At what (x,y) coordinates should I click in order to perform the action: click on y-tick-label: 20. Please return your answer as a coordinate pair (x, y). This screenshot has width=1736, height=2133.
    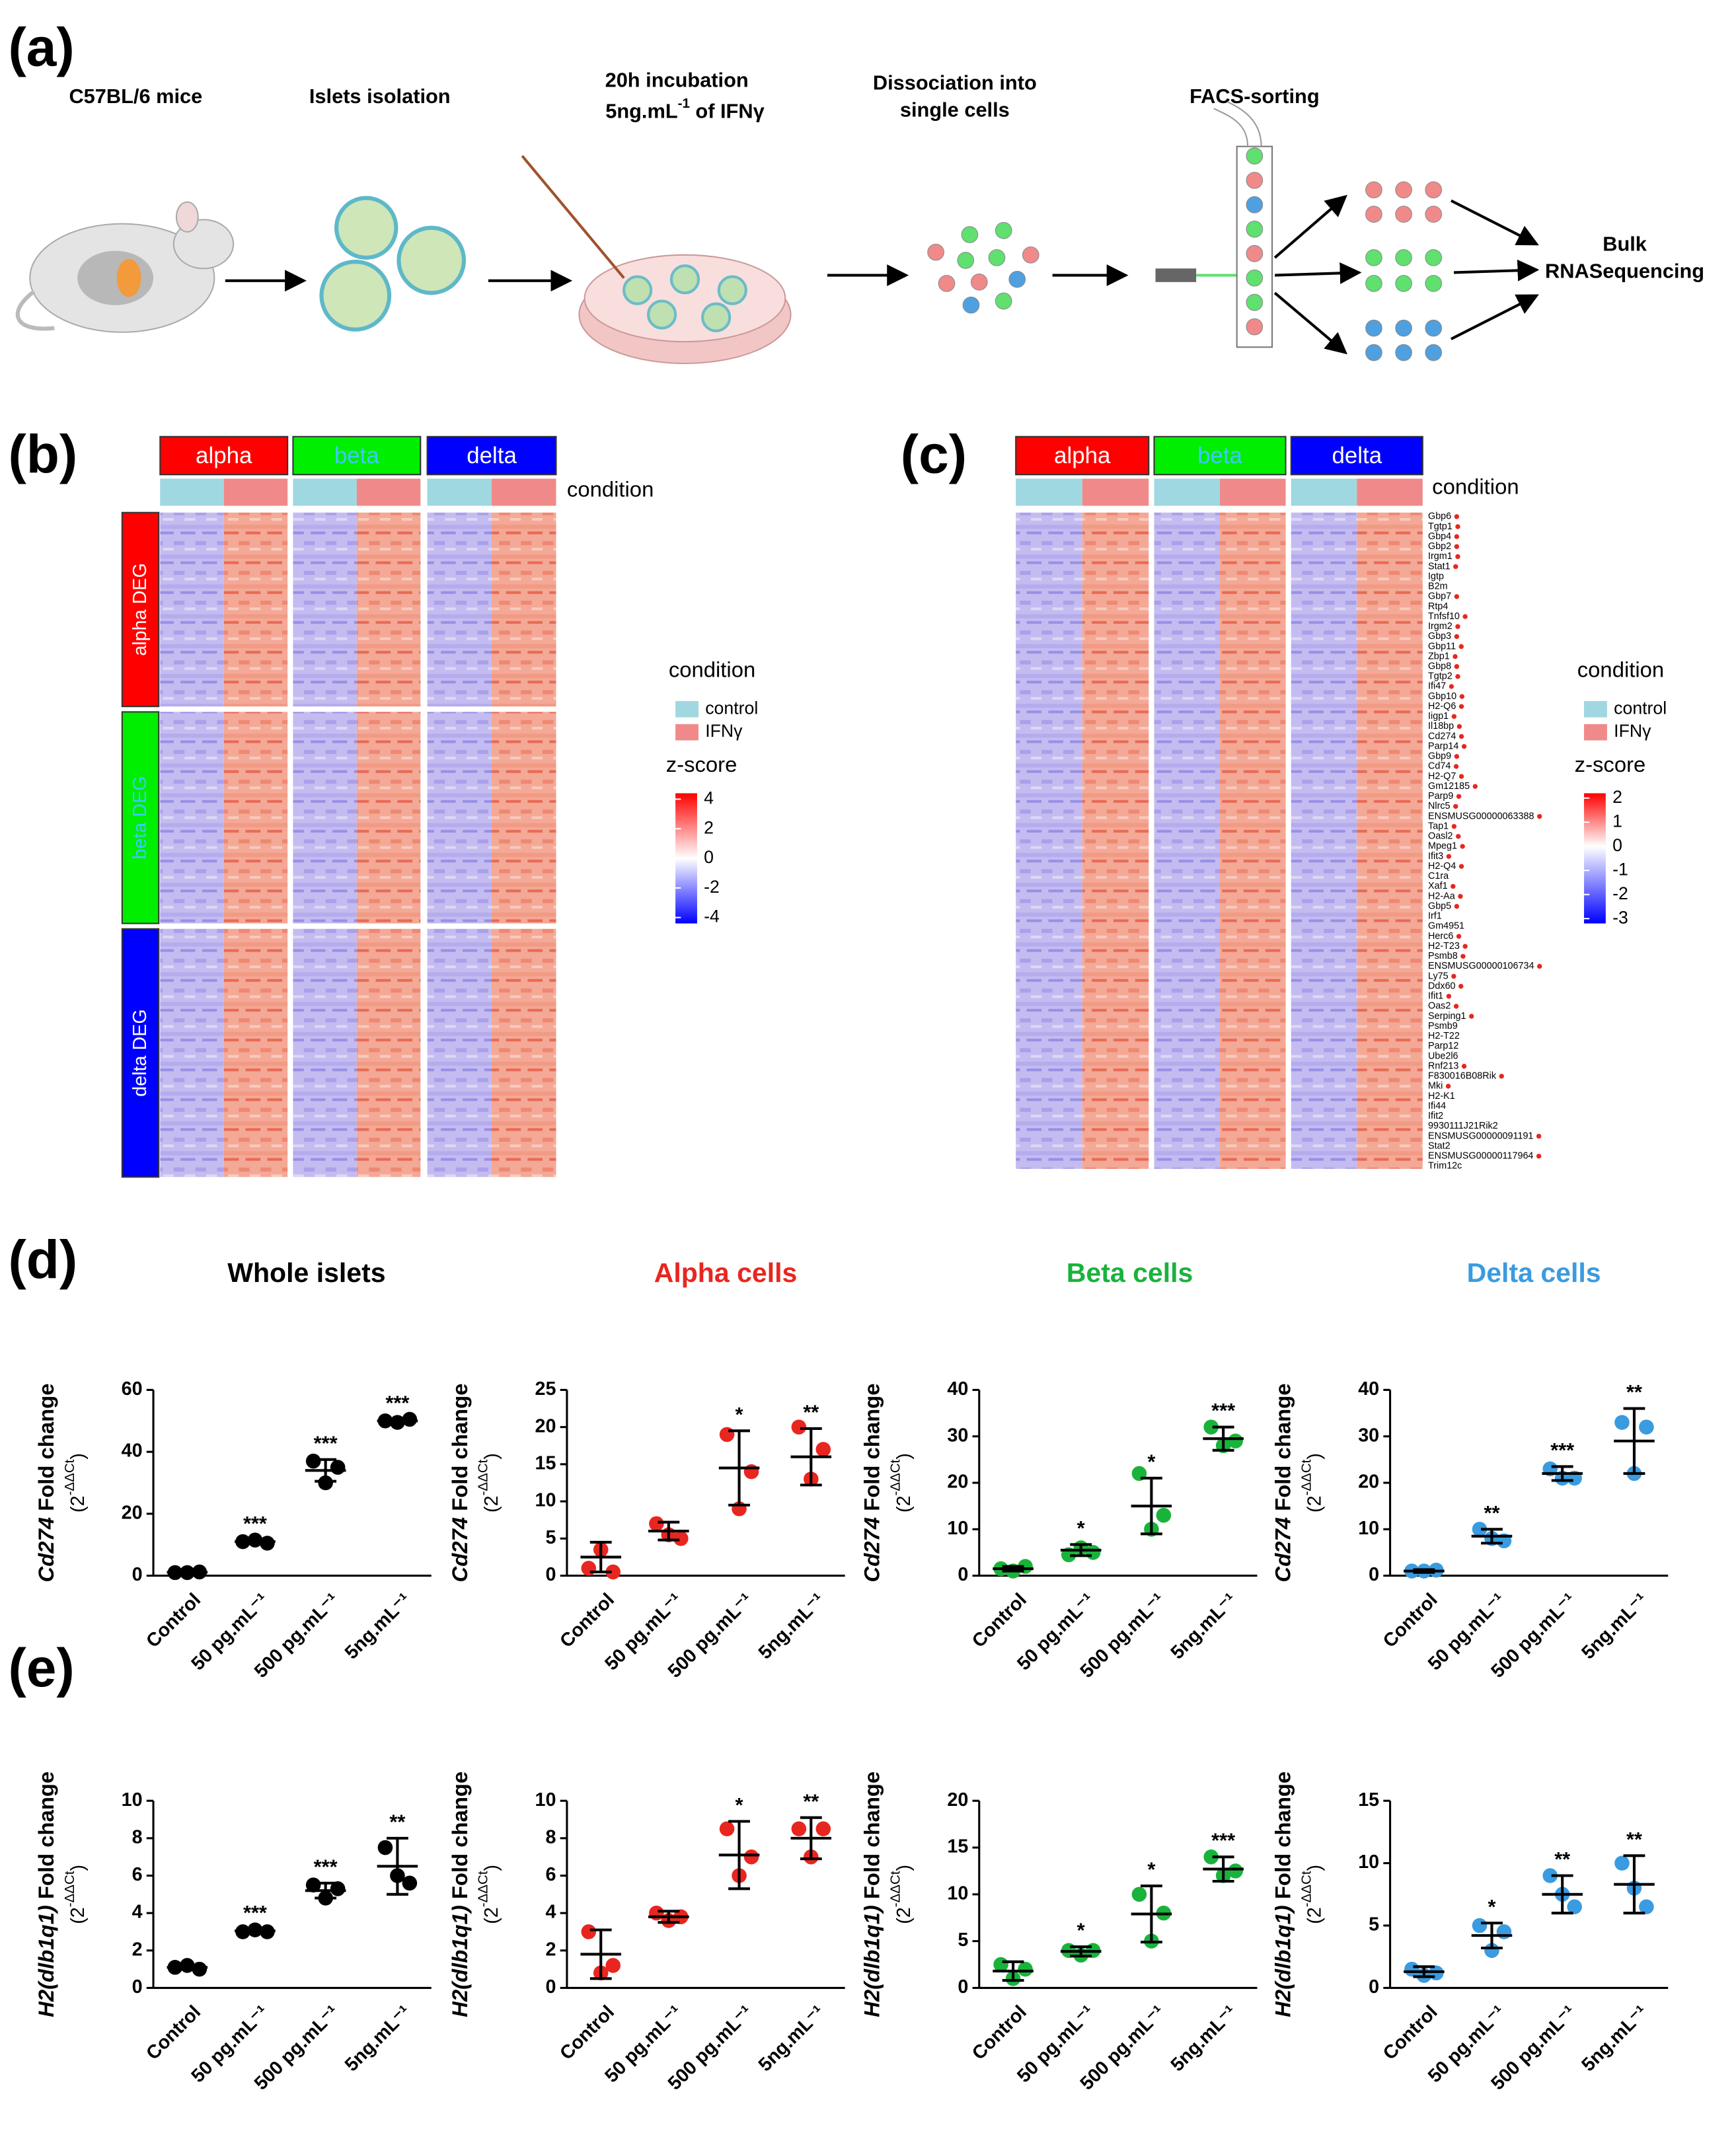
    Looking at the image, I should click on (1369, 1483).